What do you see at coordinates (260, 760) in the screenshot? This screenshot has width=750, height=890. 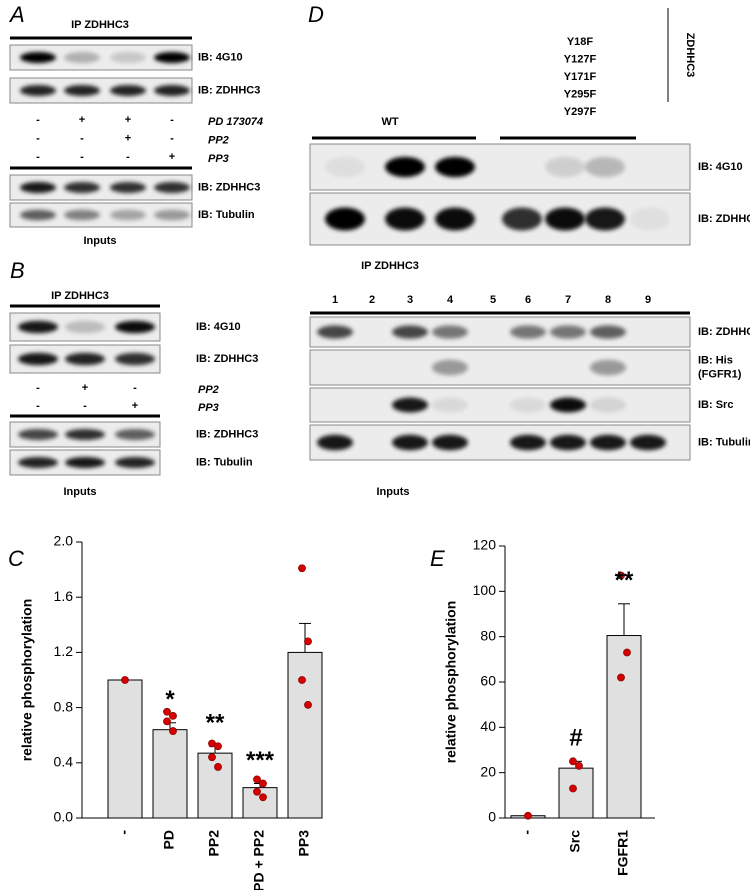 I see `significance: ***` at bounding box center [260, 760].